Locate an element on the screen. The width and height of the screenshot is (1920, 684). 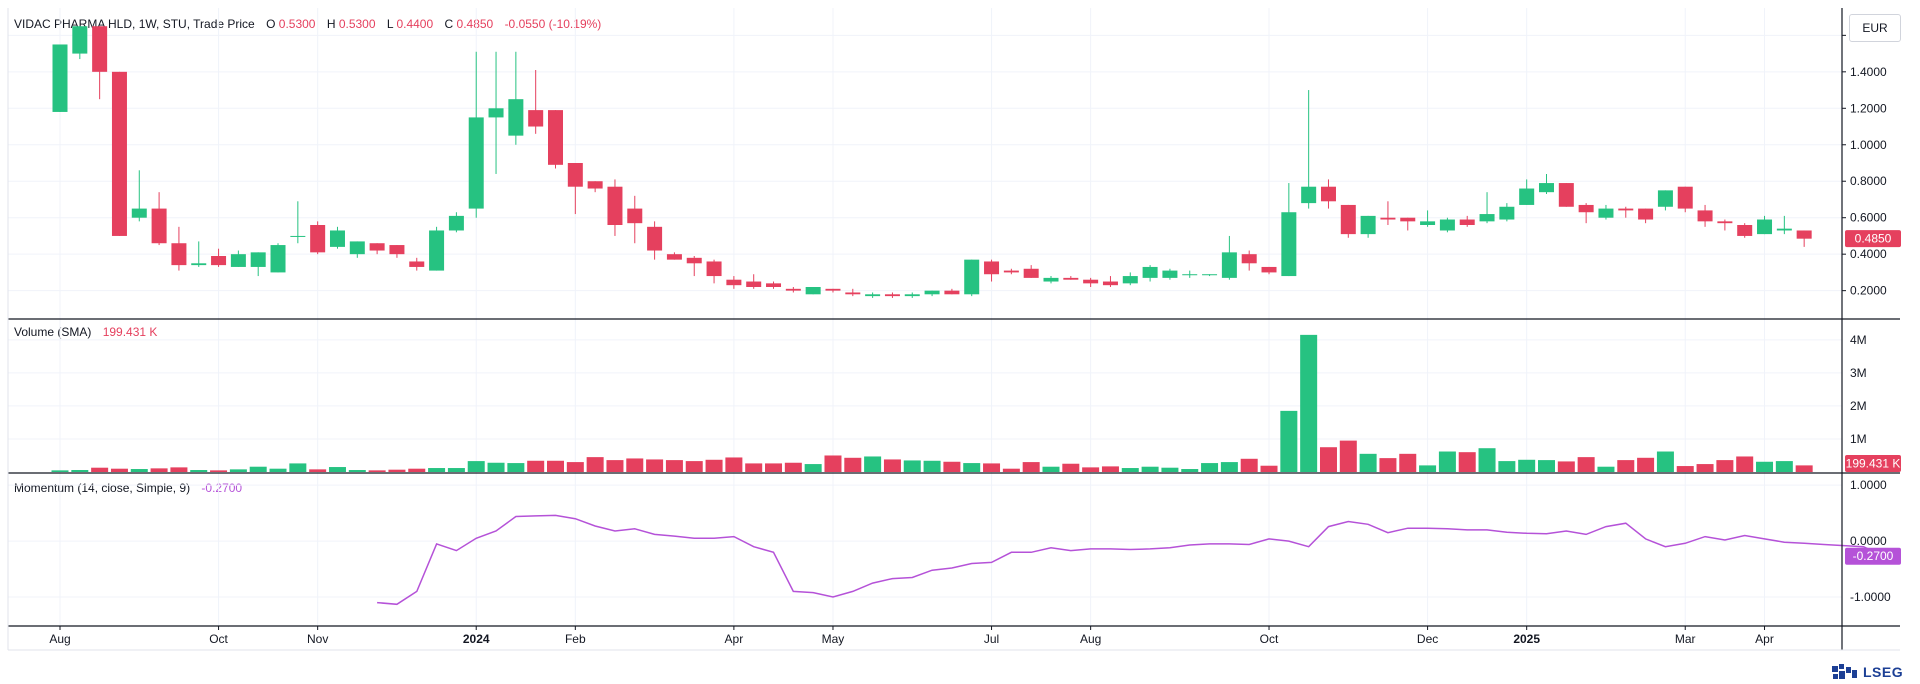
last-volume-tag: 199.431 K is located at coordinates (1873, 463).